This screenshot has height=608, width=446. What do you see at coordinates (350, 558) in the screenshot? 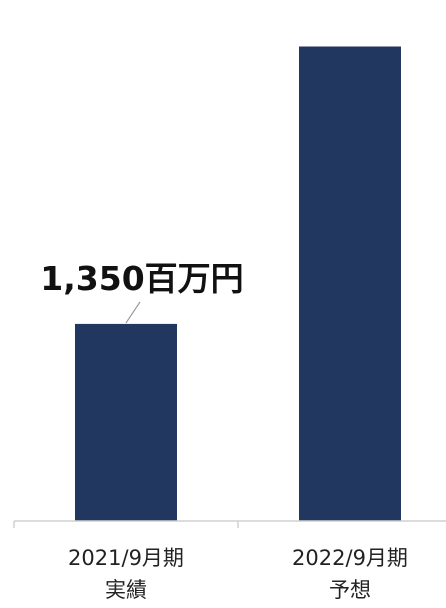
I see `x-tick-label-2-line-1: 2022/9月期` at bounding box center [350, 558].